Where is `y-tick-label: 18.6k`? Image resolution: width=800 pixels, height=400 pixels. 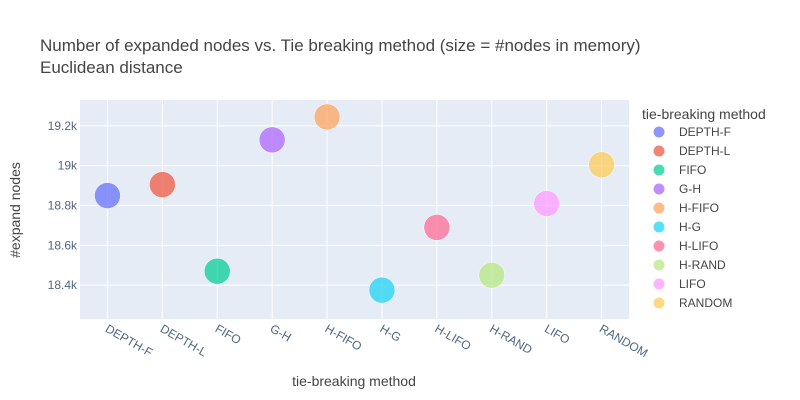
y-tick-label: 18.6k is located at coordinates (63, 245).